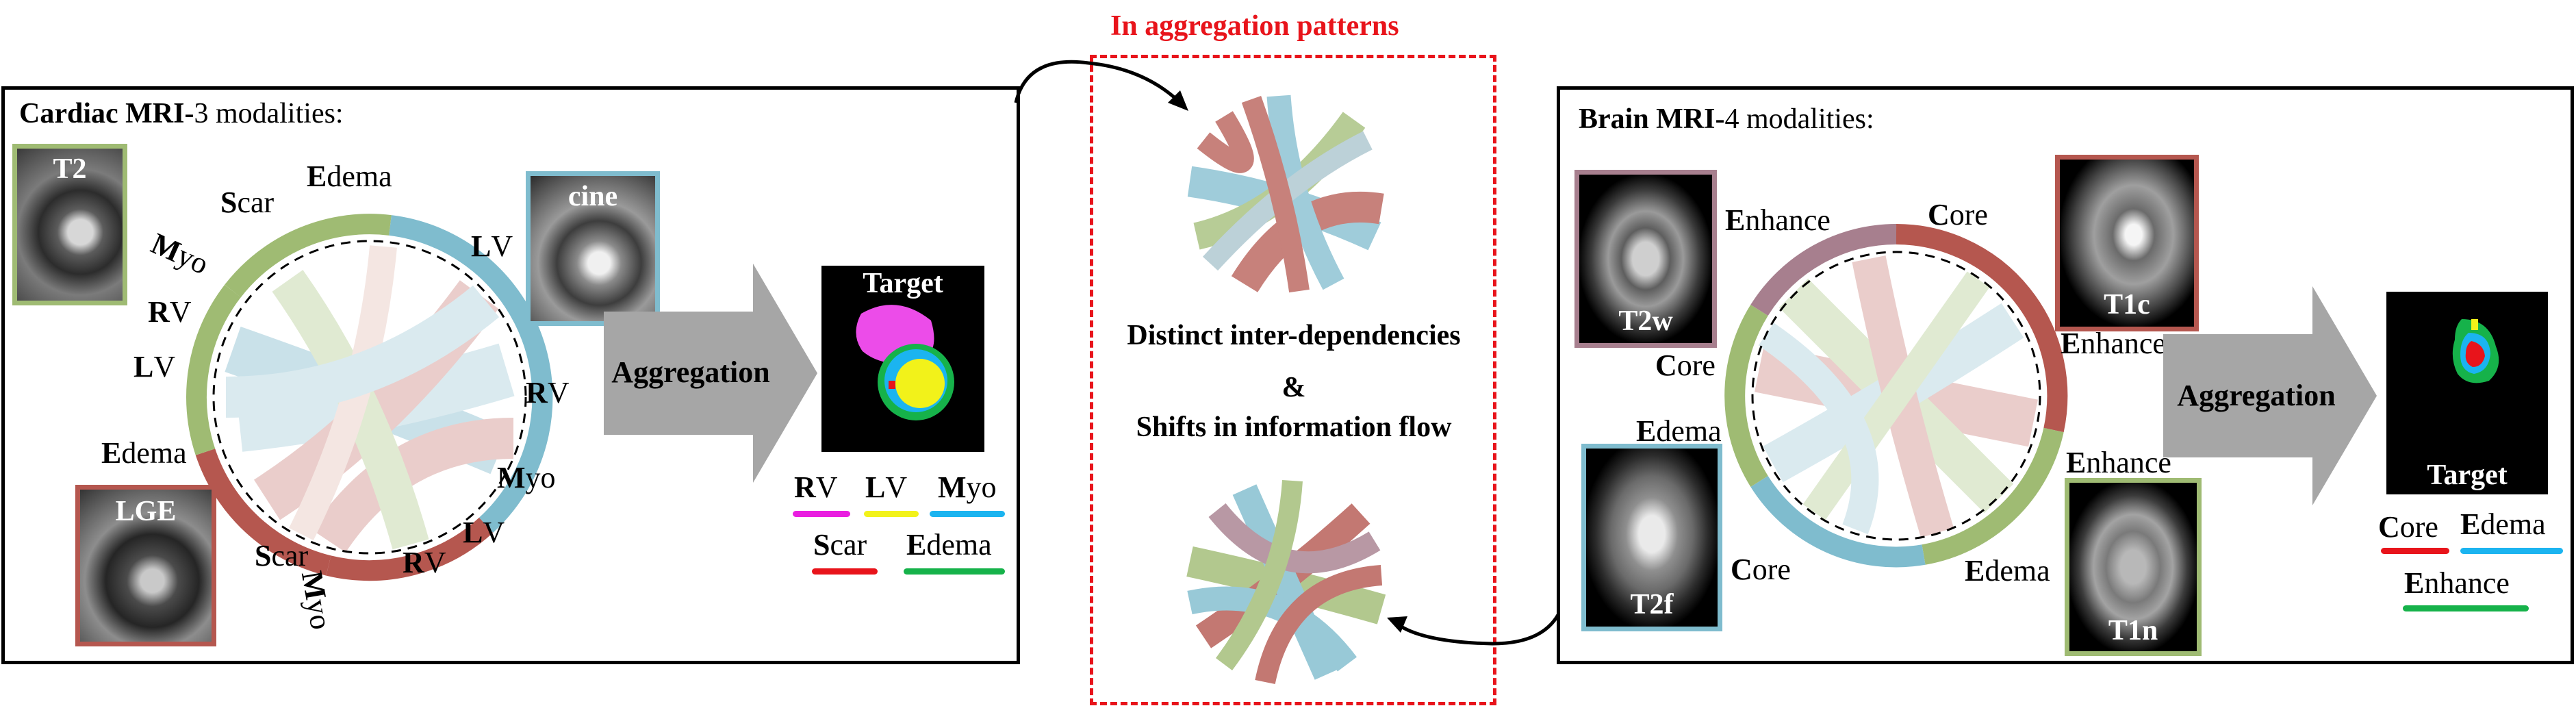 Image resolution: width=2576 pixels, height=719 pixels. I want to click on cardiac-legend-scar-line, so click(845, 571).